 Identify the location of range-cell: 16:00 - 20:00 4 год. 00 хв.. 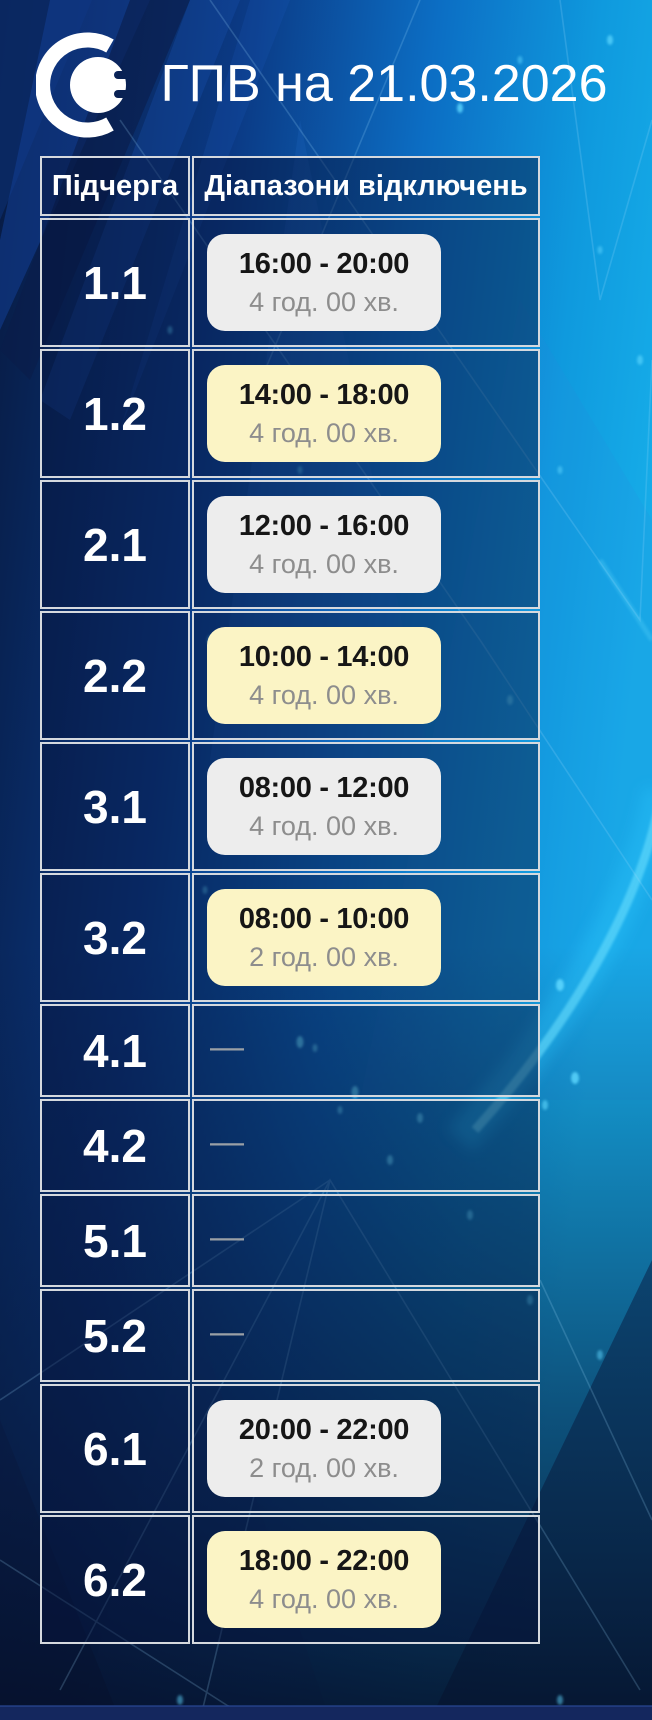
(366, 282).